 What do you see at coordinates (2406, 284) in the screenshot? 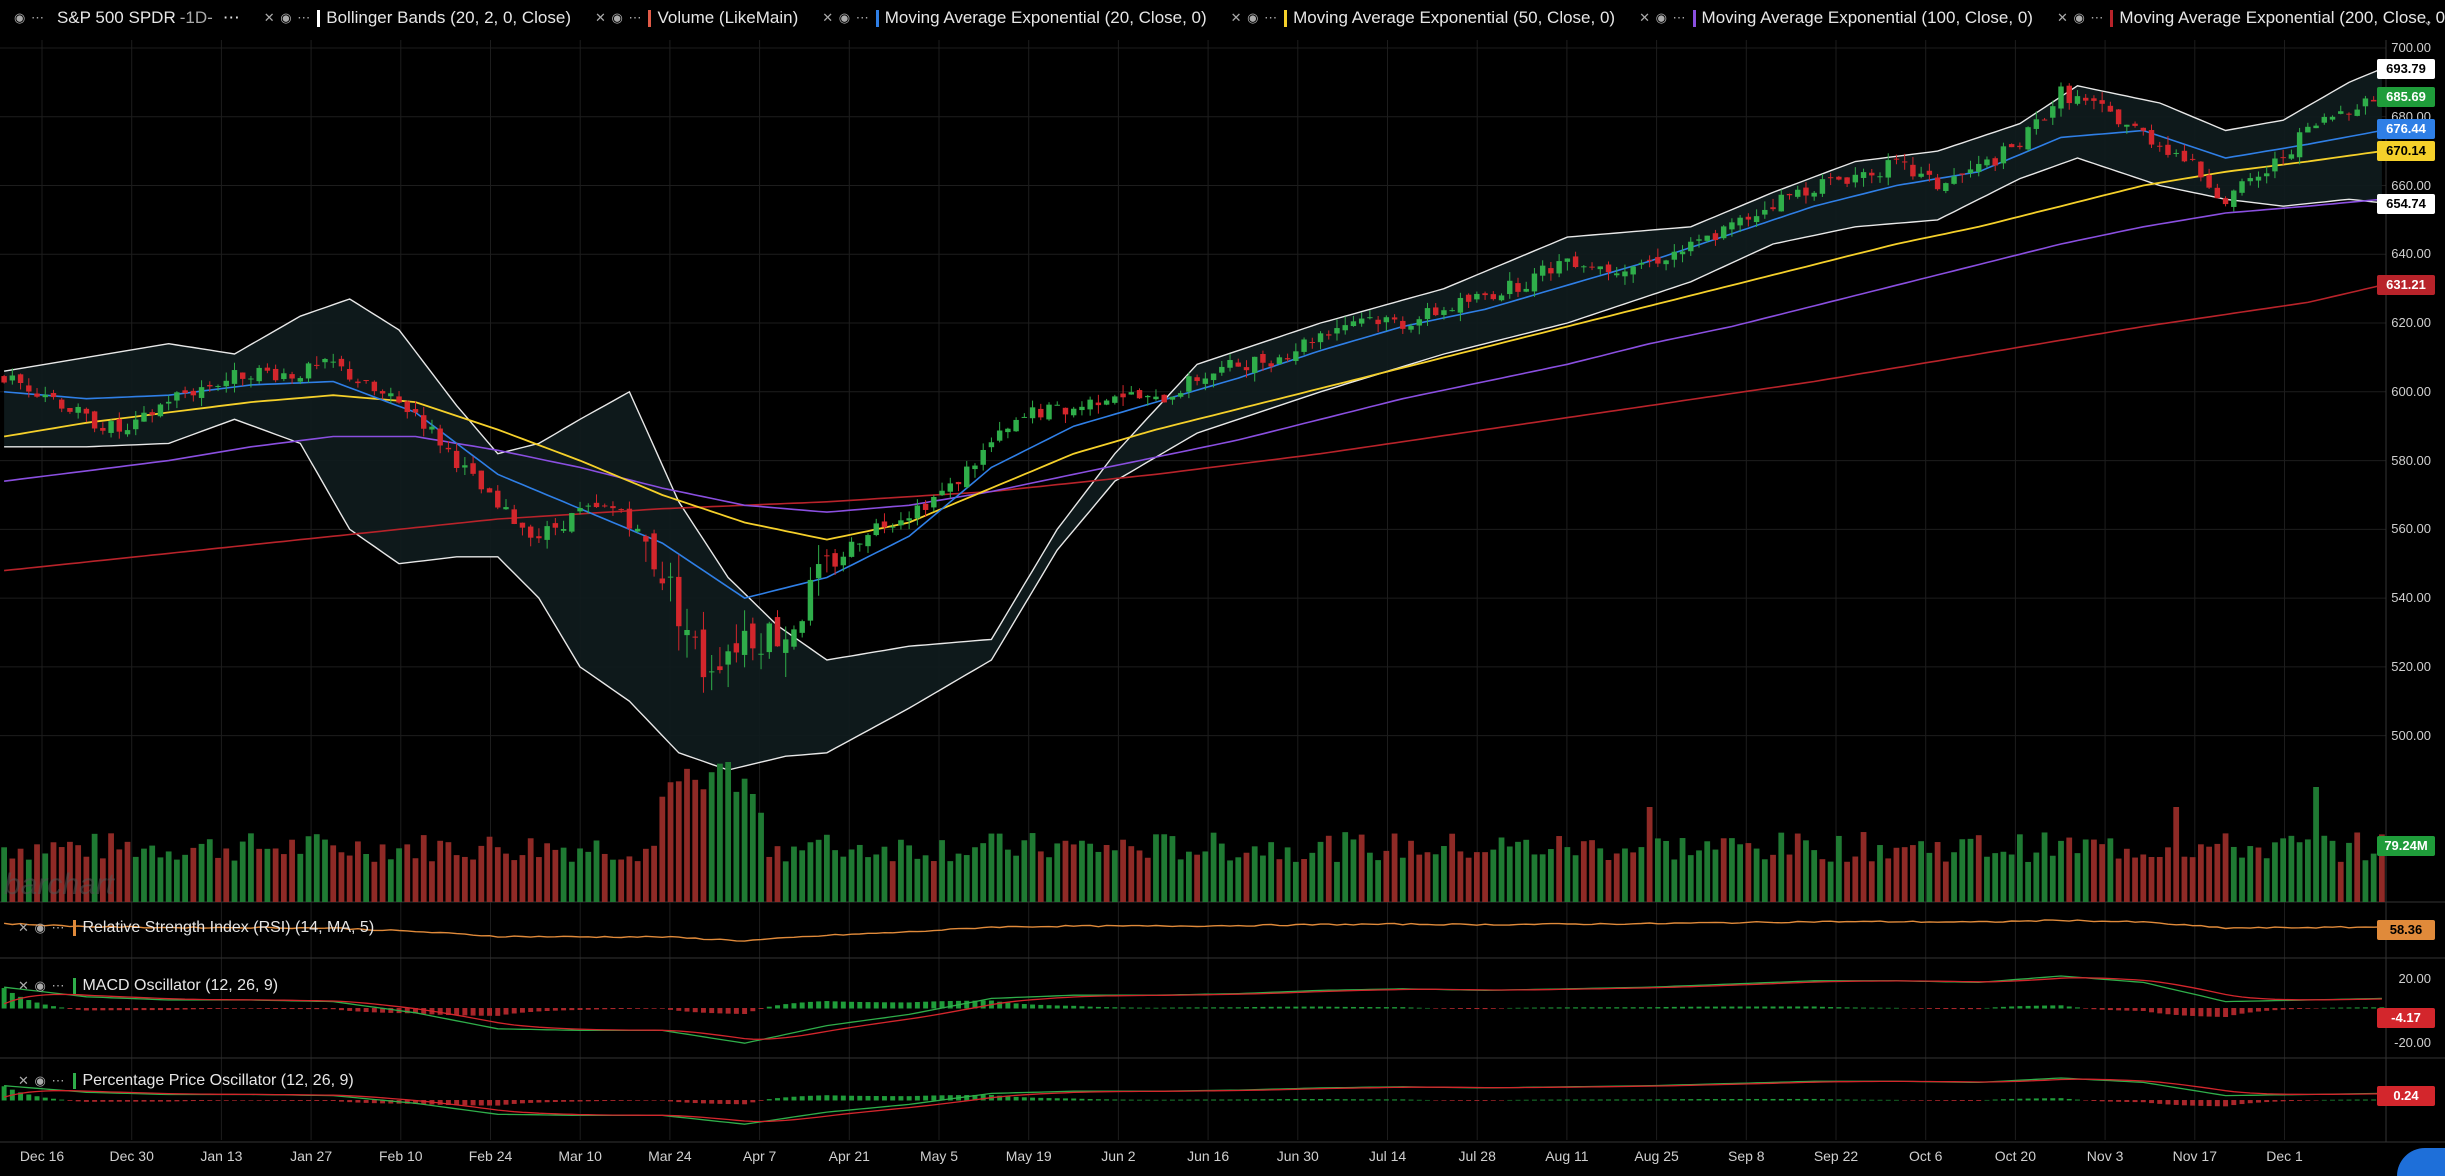
I see `price-tag: 631.21` at bounding box center [2406, 284].